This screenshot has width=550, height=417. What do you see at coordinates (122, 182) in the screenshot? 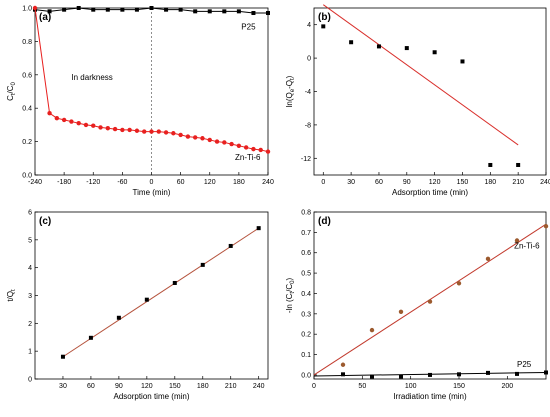
I see `x-tick-label: -60` at bounding box center [122, 182].